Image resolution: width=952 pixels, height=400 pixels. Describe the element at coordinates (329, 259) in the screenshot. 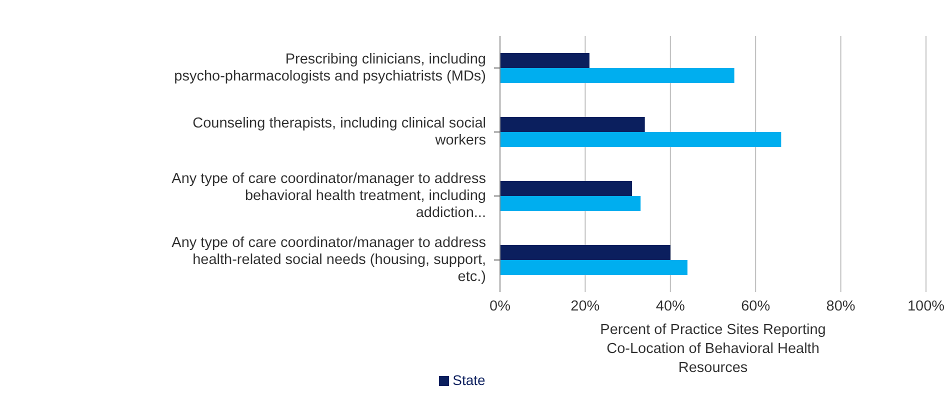

I see `y-tick-label: Any type of care coordinator/manager to address health-related social needs (housing, support, etc.)` at that location.